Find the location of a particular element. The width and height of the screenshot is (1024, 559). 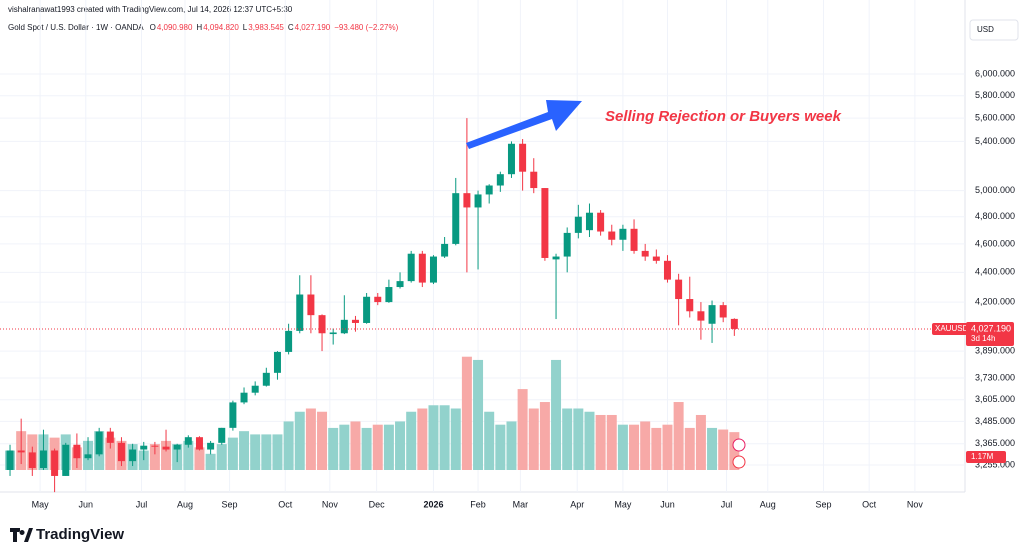

y-tick-label: 4,200.000 is located at coordinates (995, 301).